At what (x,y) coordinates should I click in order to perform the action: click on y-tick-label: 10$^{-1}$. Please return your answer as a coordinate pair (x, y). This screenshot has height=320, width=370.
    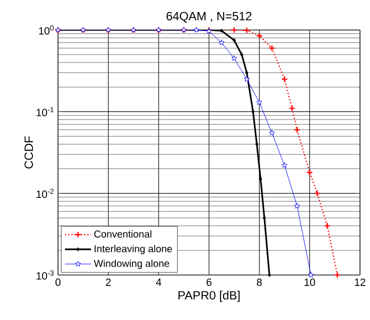
    Looking at the image, I should click on (45, 111).